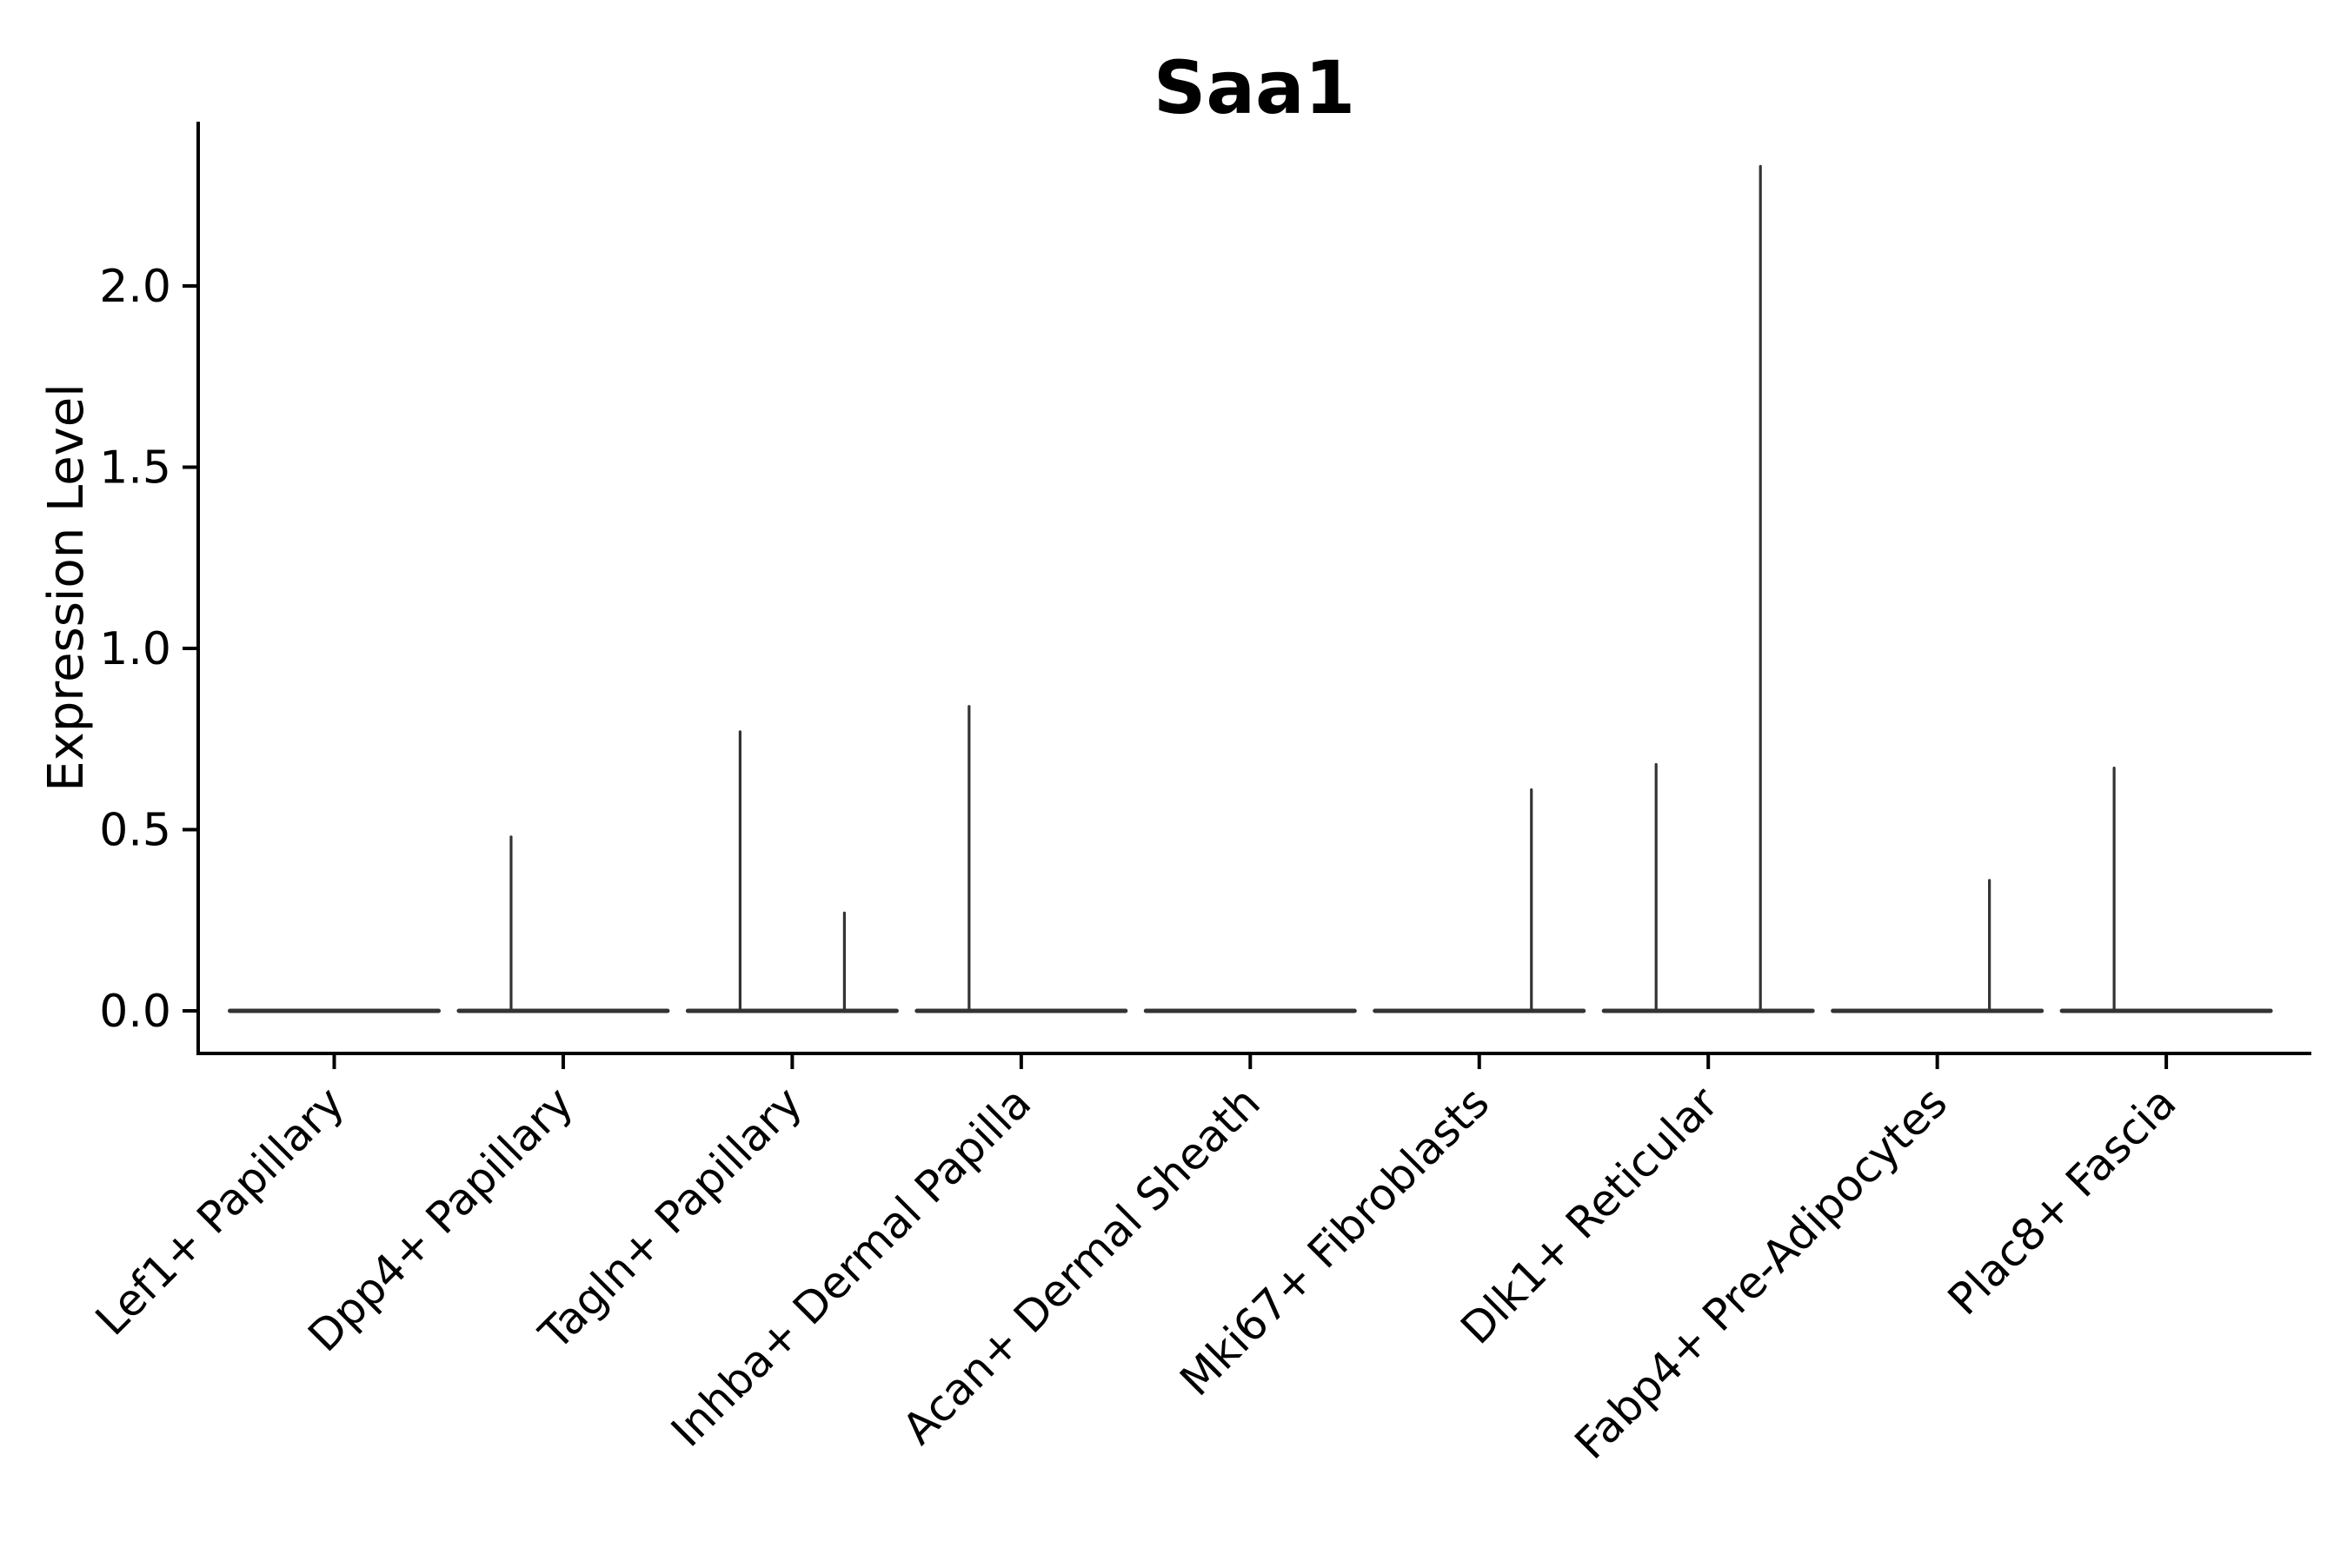  Describe the element at coordinates (135, 468) in the screenshot. I see `y-tick-label: 1.5` at that location.